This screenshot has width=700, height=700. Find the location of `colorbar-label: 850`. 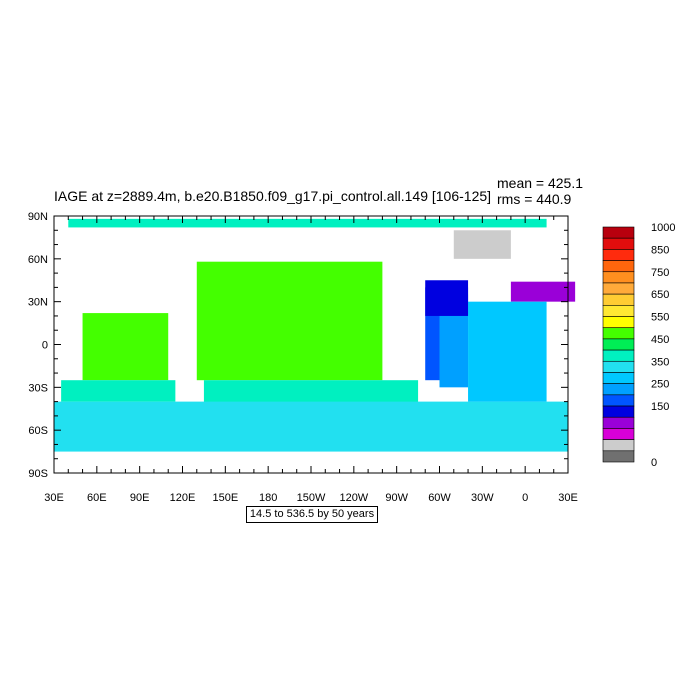

colorbar-label: 850 is located at coordinates (660, 250).